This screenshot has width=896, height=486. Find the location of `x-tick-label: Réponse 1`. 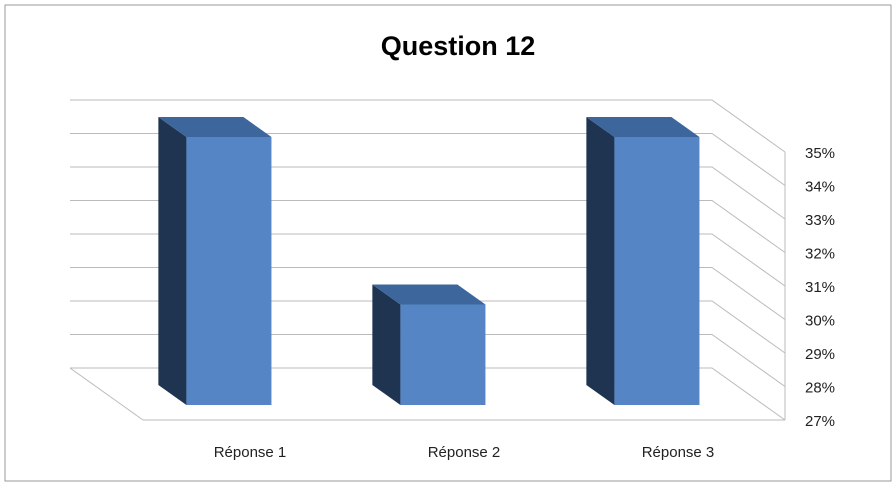

x-tick-label: Réponse 1 is located at coordinates (250, 452).